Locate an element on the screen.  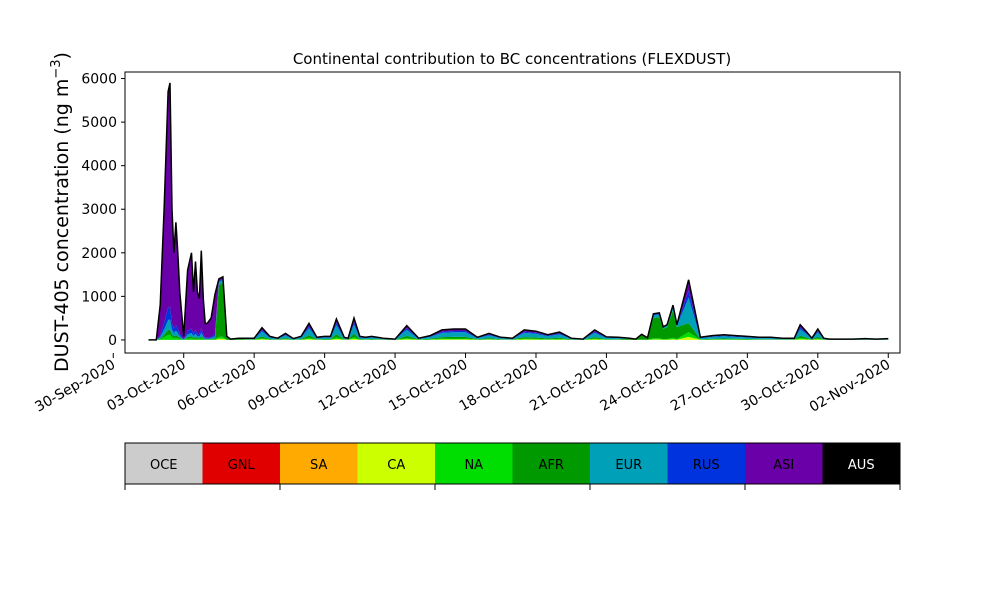
colorbar-swatch-gnl is located at coordinates (241, 463).